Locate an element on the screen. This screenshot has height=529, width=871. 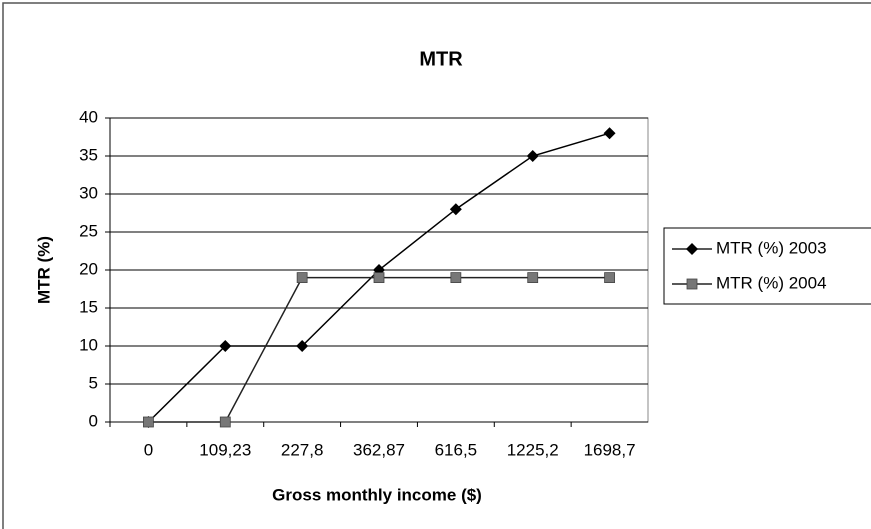
legend-label: MTR (%) 2004 is located at coordinates (771, 282).